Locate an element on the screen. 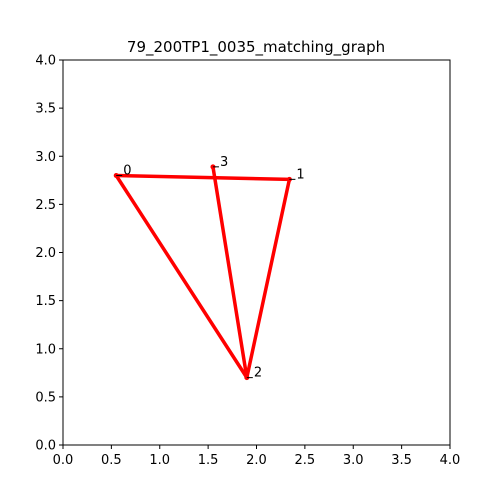  node-1-label: 1 is located at coordinates (300, 174).